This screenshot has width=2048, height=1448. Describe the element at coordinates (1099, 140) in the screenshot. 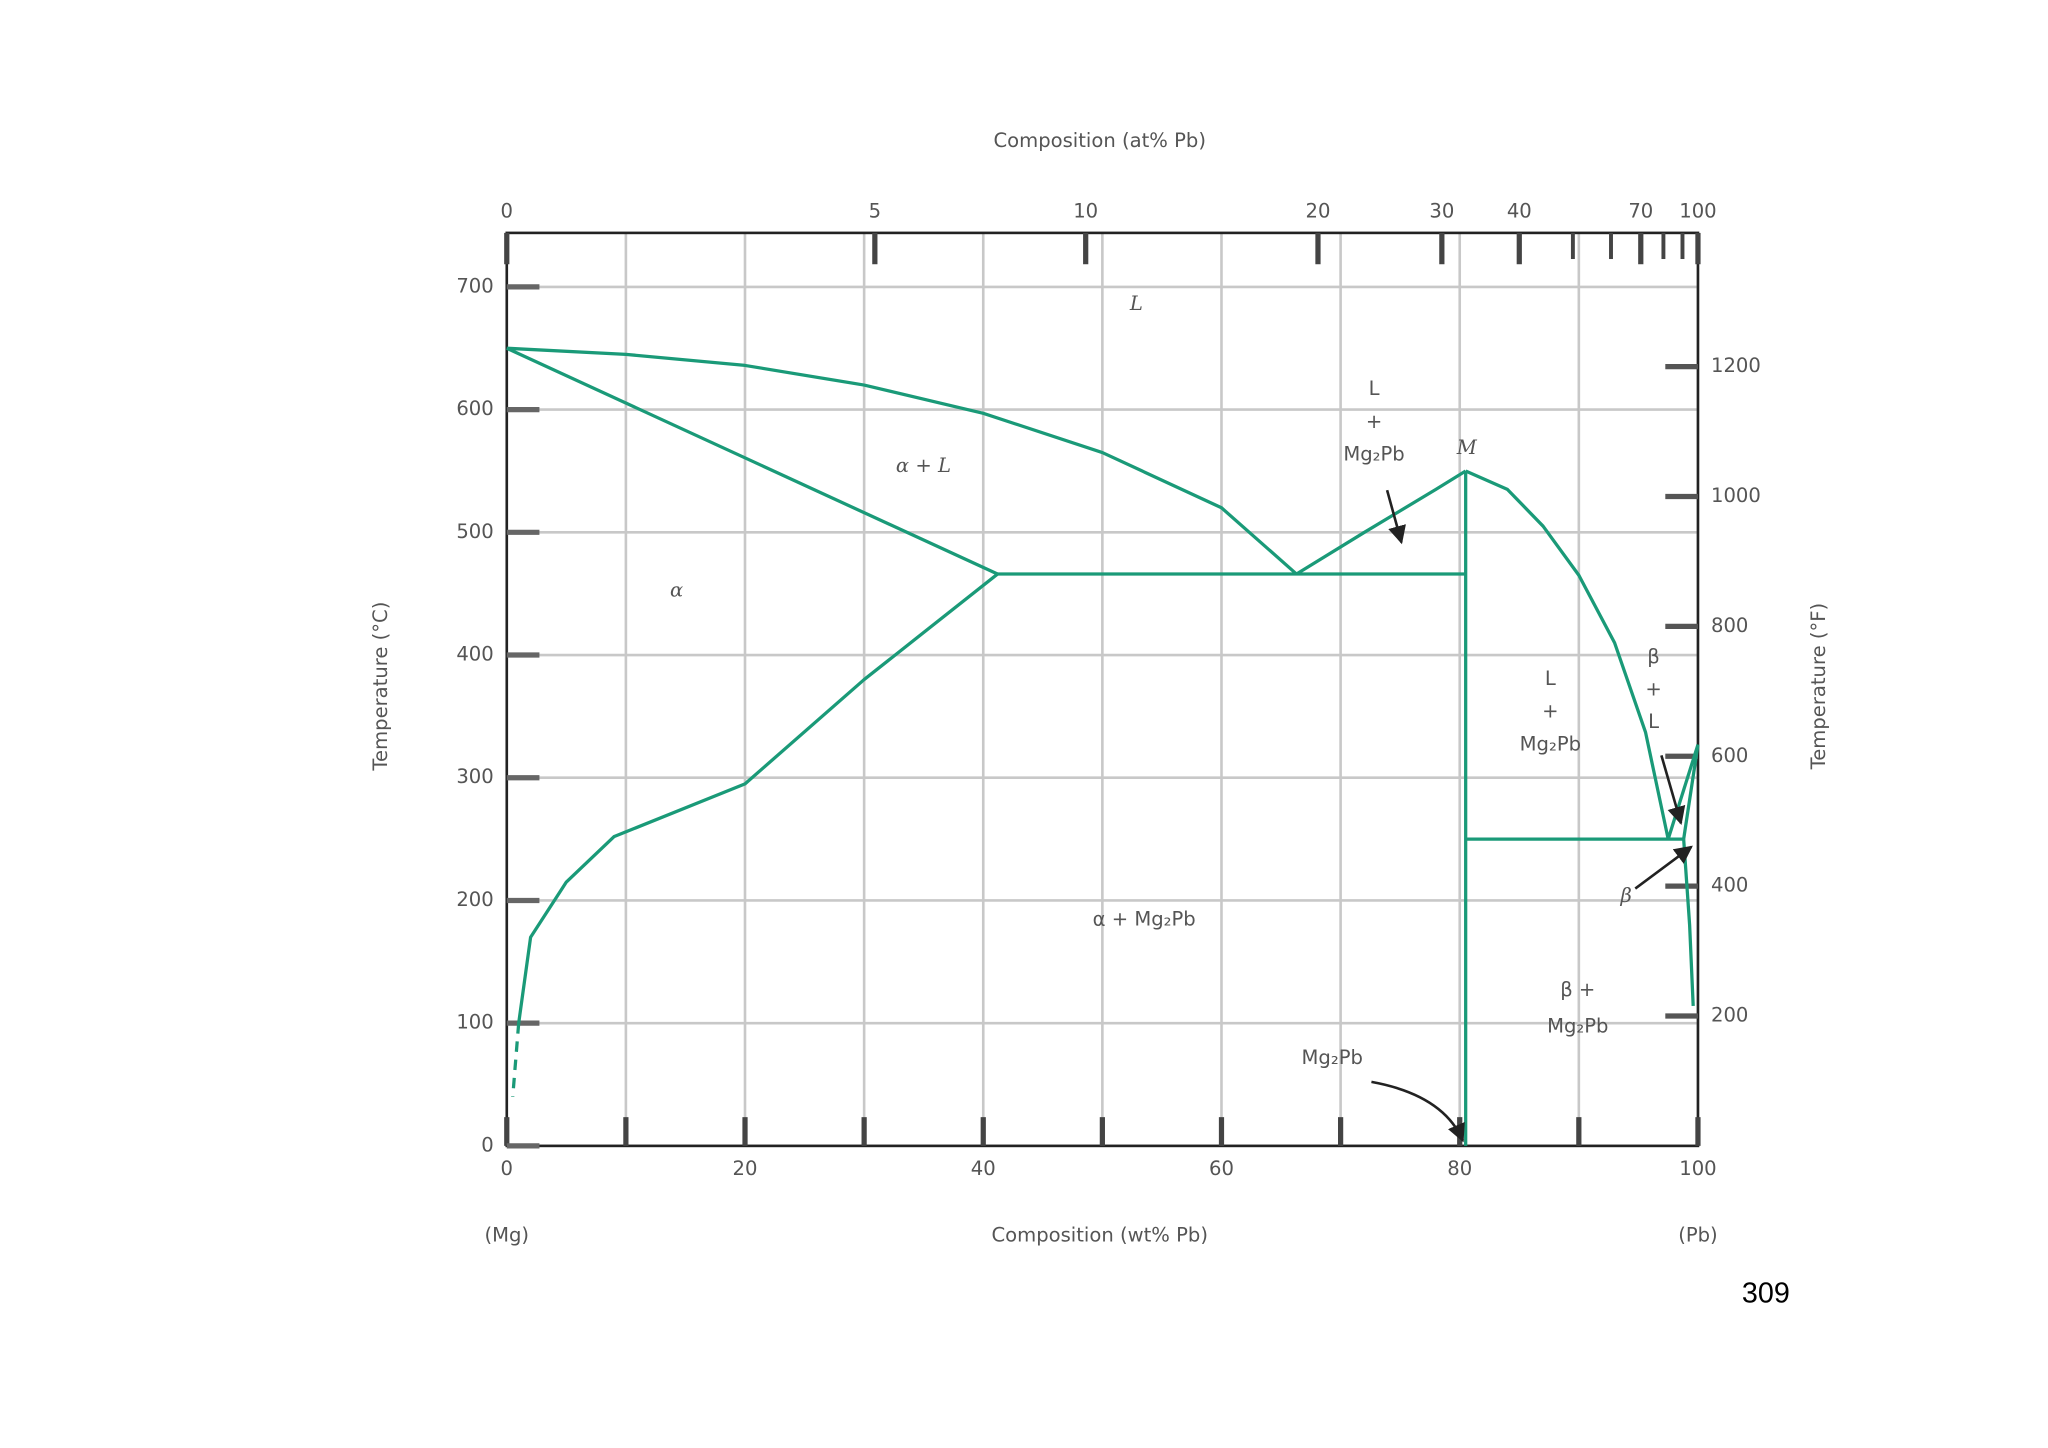

I see `top-axis-title: Composition (at% Pb)` at that location.